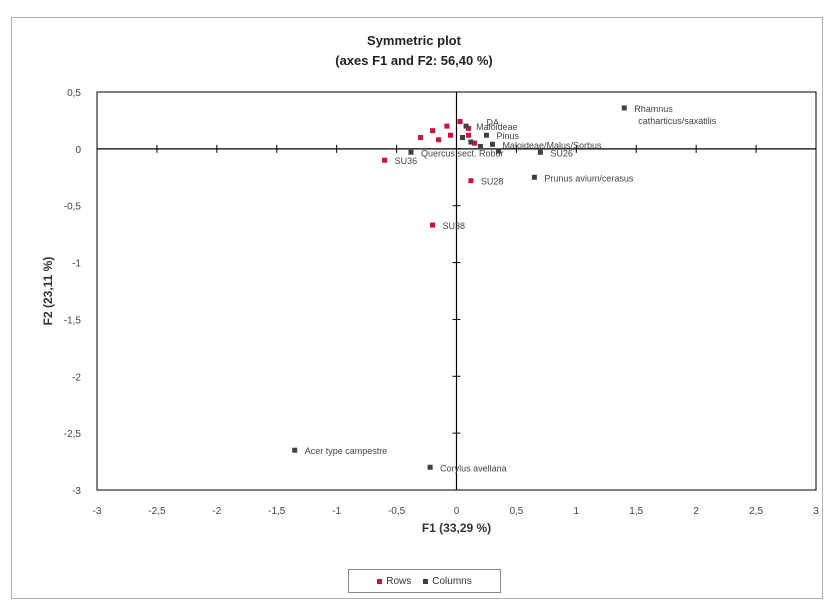  What do you see at coordinates (380, 581) in the screenshot?
I see `legend-rows-marker` at bounding box center [380, 581].